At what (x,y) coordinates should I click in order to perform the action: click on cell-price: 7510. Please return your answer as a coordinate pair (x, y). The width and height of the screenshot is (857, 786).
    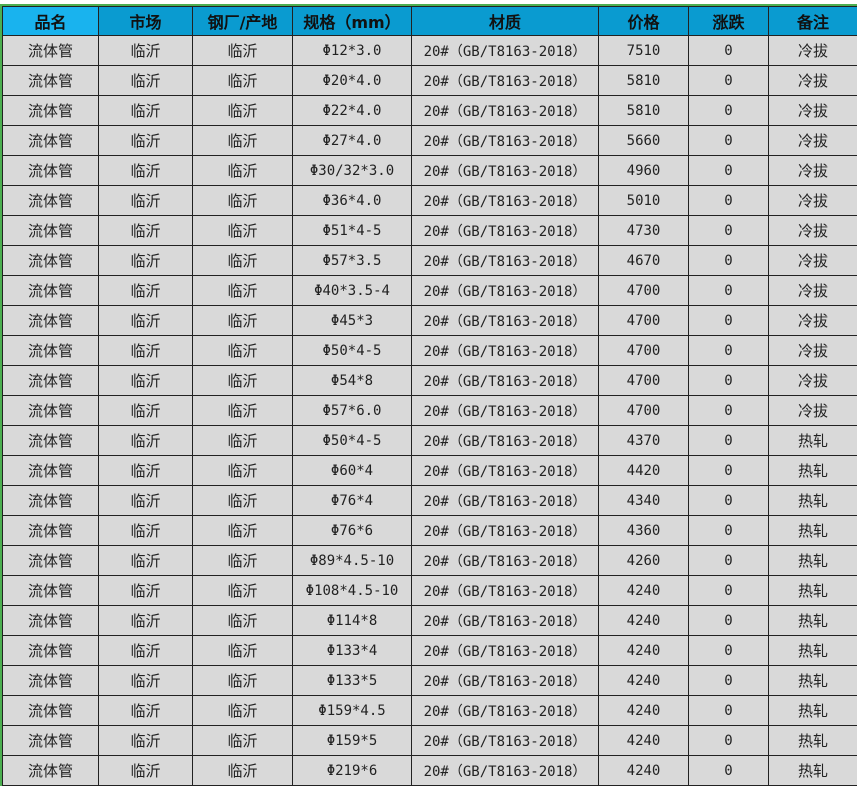
    Looking at the image, I should click on (643, 50).